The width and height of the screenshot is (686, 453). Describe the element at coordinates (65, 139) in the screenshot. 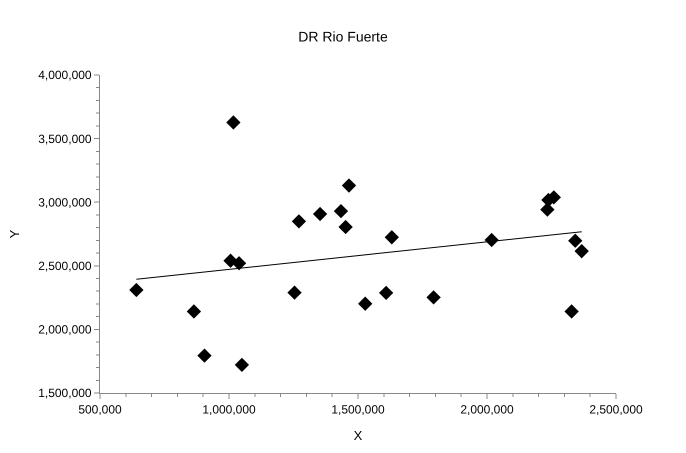

I see `y-tick-label: 3,500,000` at that location.